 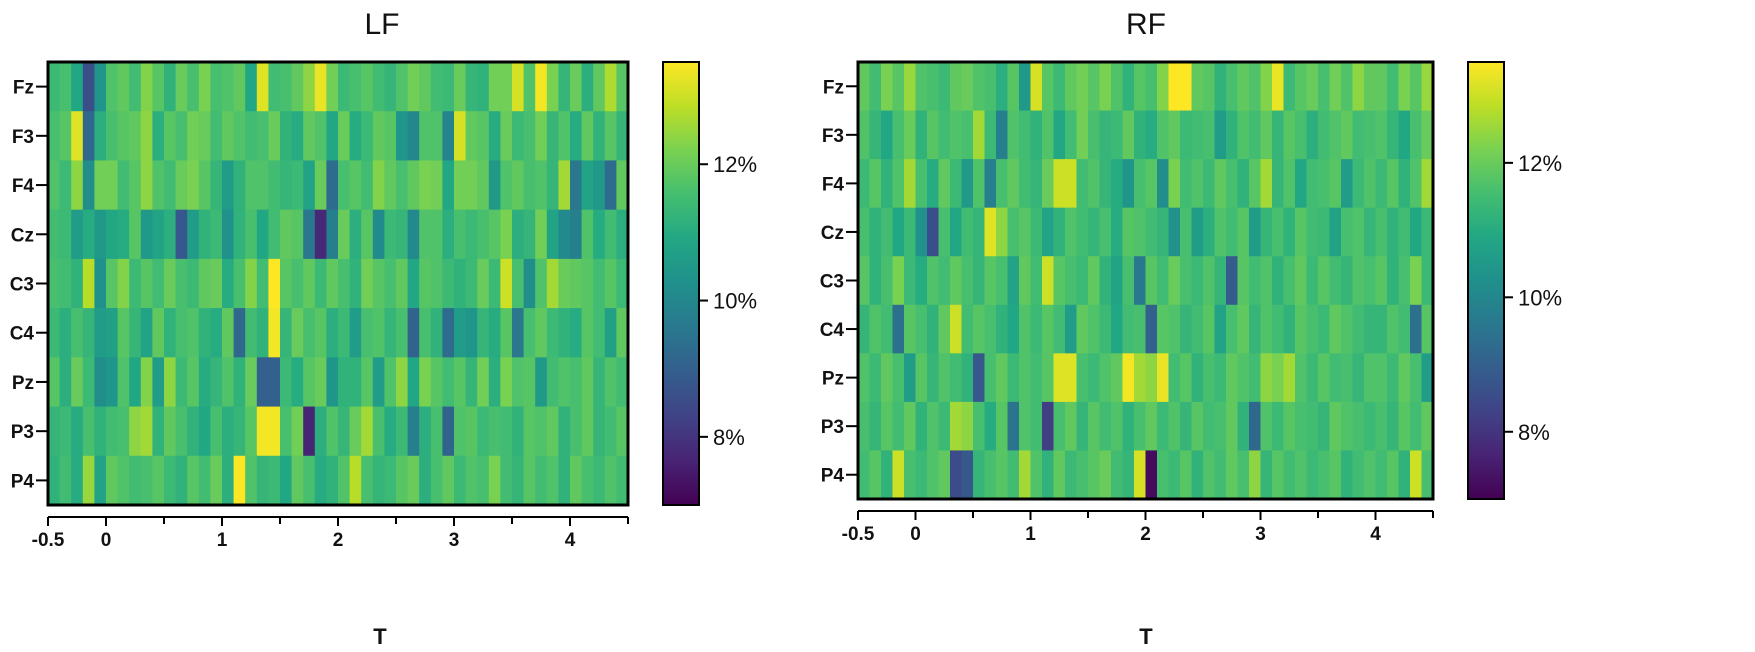 What do you see at coordinates (833, 136) in the screenshot?
I see `y-tick-label: F3` at bounding box center [833, 136].